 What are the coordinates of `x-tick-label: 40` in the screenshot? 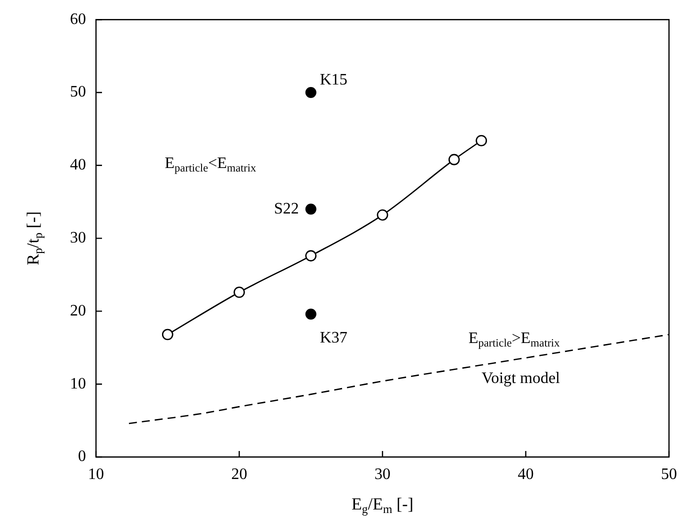 It's located at (526, 474).